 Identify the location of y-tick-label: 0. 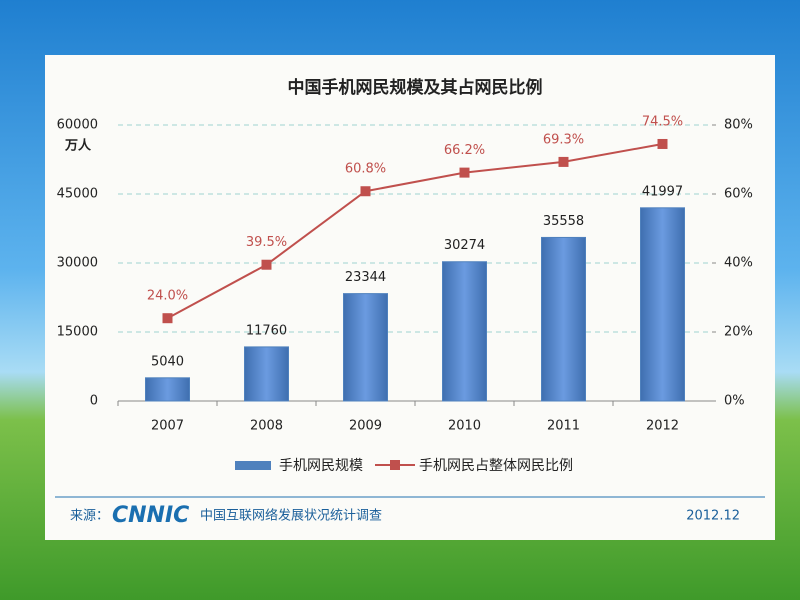
(94, 401).